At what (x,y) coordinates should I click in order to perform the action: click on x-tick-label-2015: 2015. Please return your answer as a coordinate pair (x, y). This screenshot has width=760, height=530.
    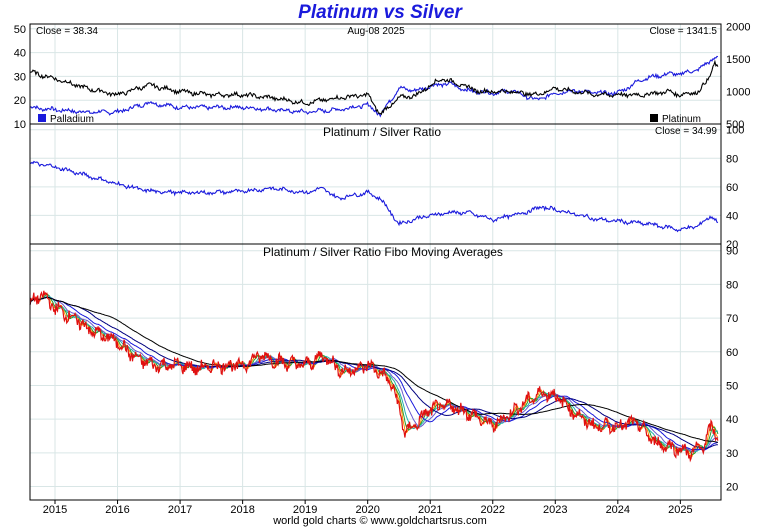
    Looking at the image, I should click on (55, 510).